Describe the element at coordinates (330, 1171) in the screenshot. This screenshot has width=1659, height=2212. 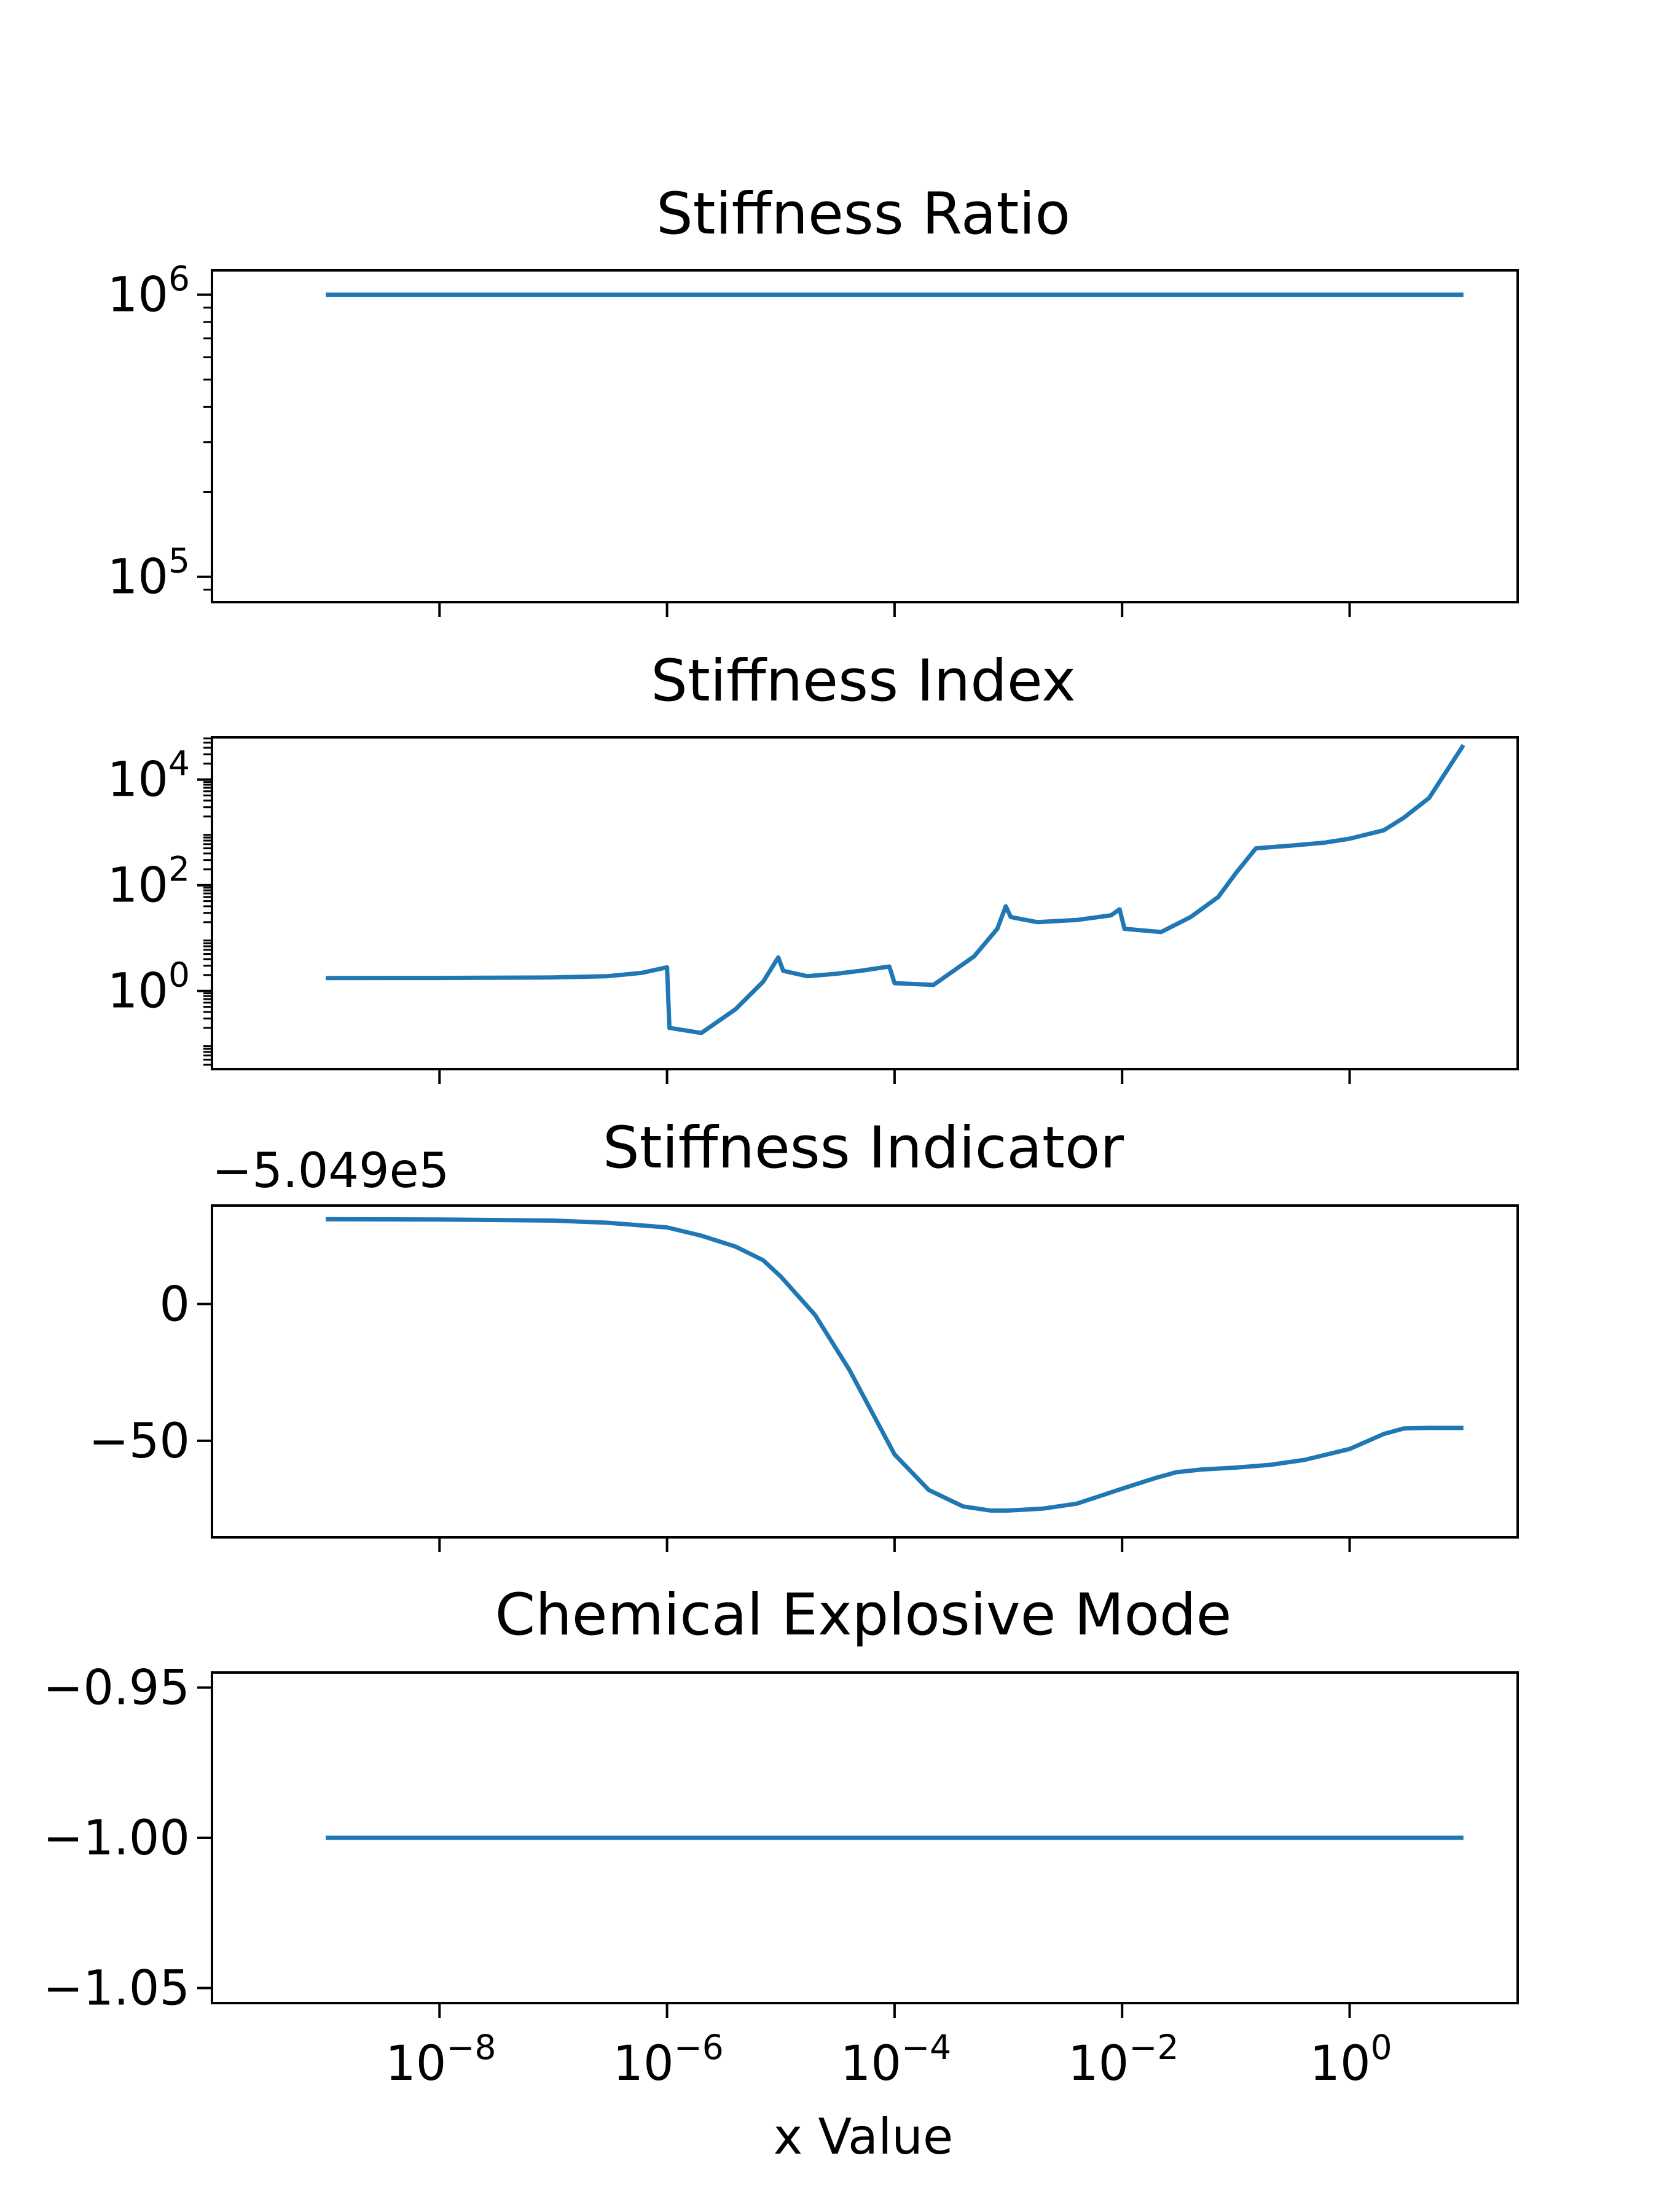
I see `y-offset-label: −5.049e5` at that location.